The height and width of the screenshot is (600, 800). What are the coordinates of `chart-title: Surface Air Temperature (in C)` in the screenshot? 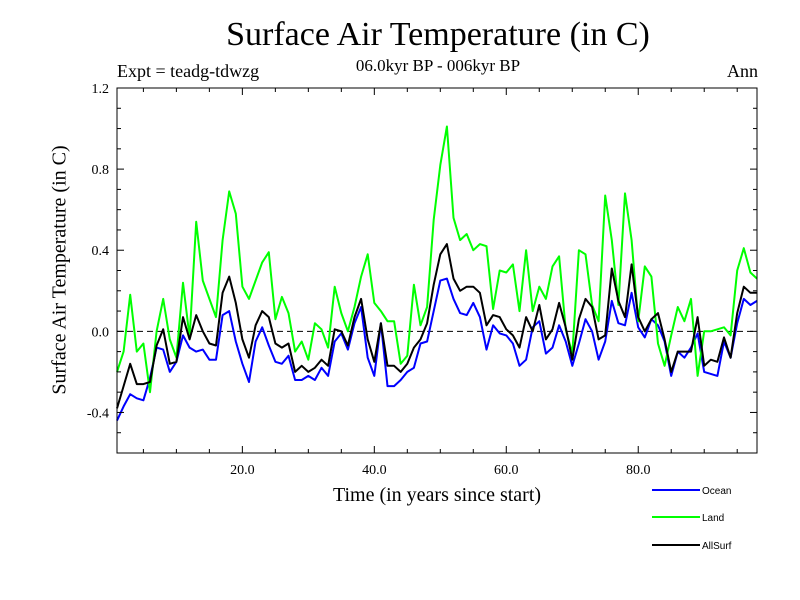 It's located at (438, 34).